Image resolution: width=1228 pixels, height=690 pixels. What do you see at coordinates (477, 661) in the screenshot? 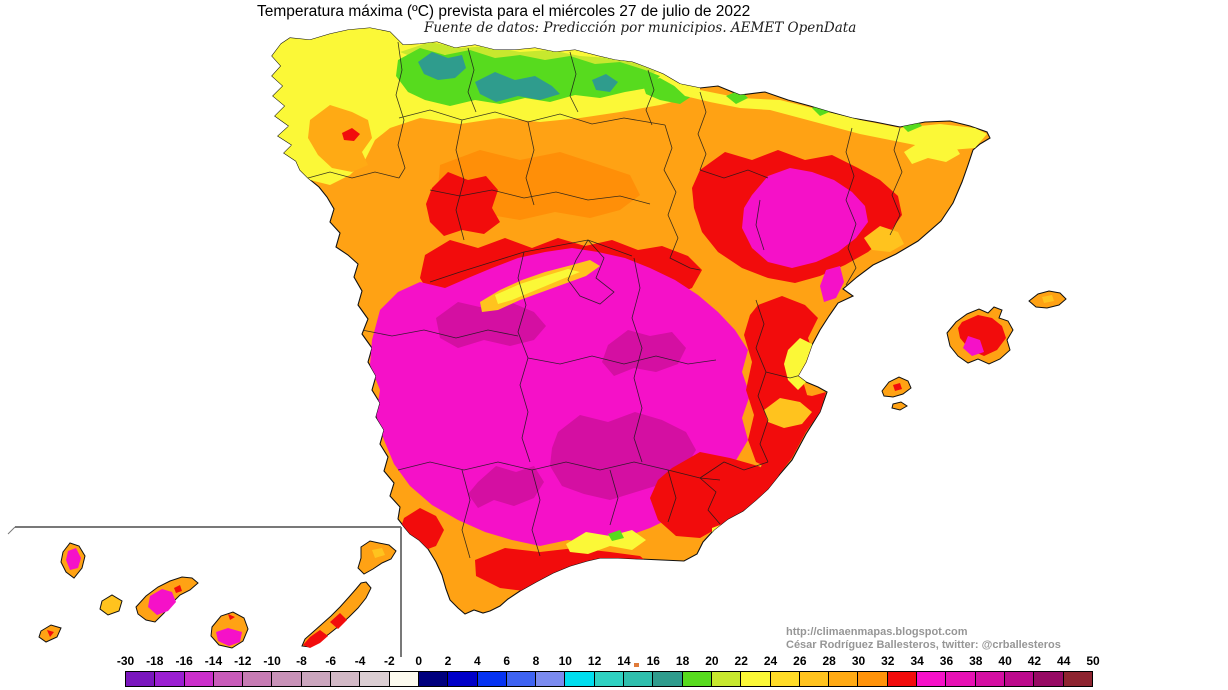
I see `legend-tick-label: 4` at bounding box center [477, 661].